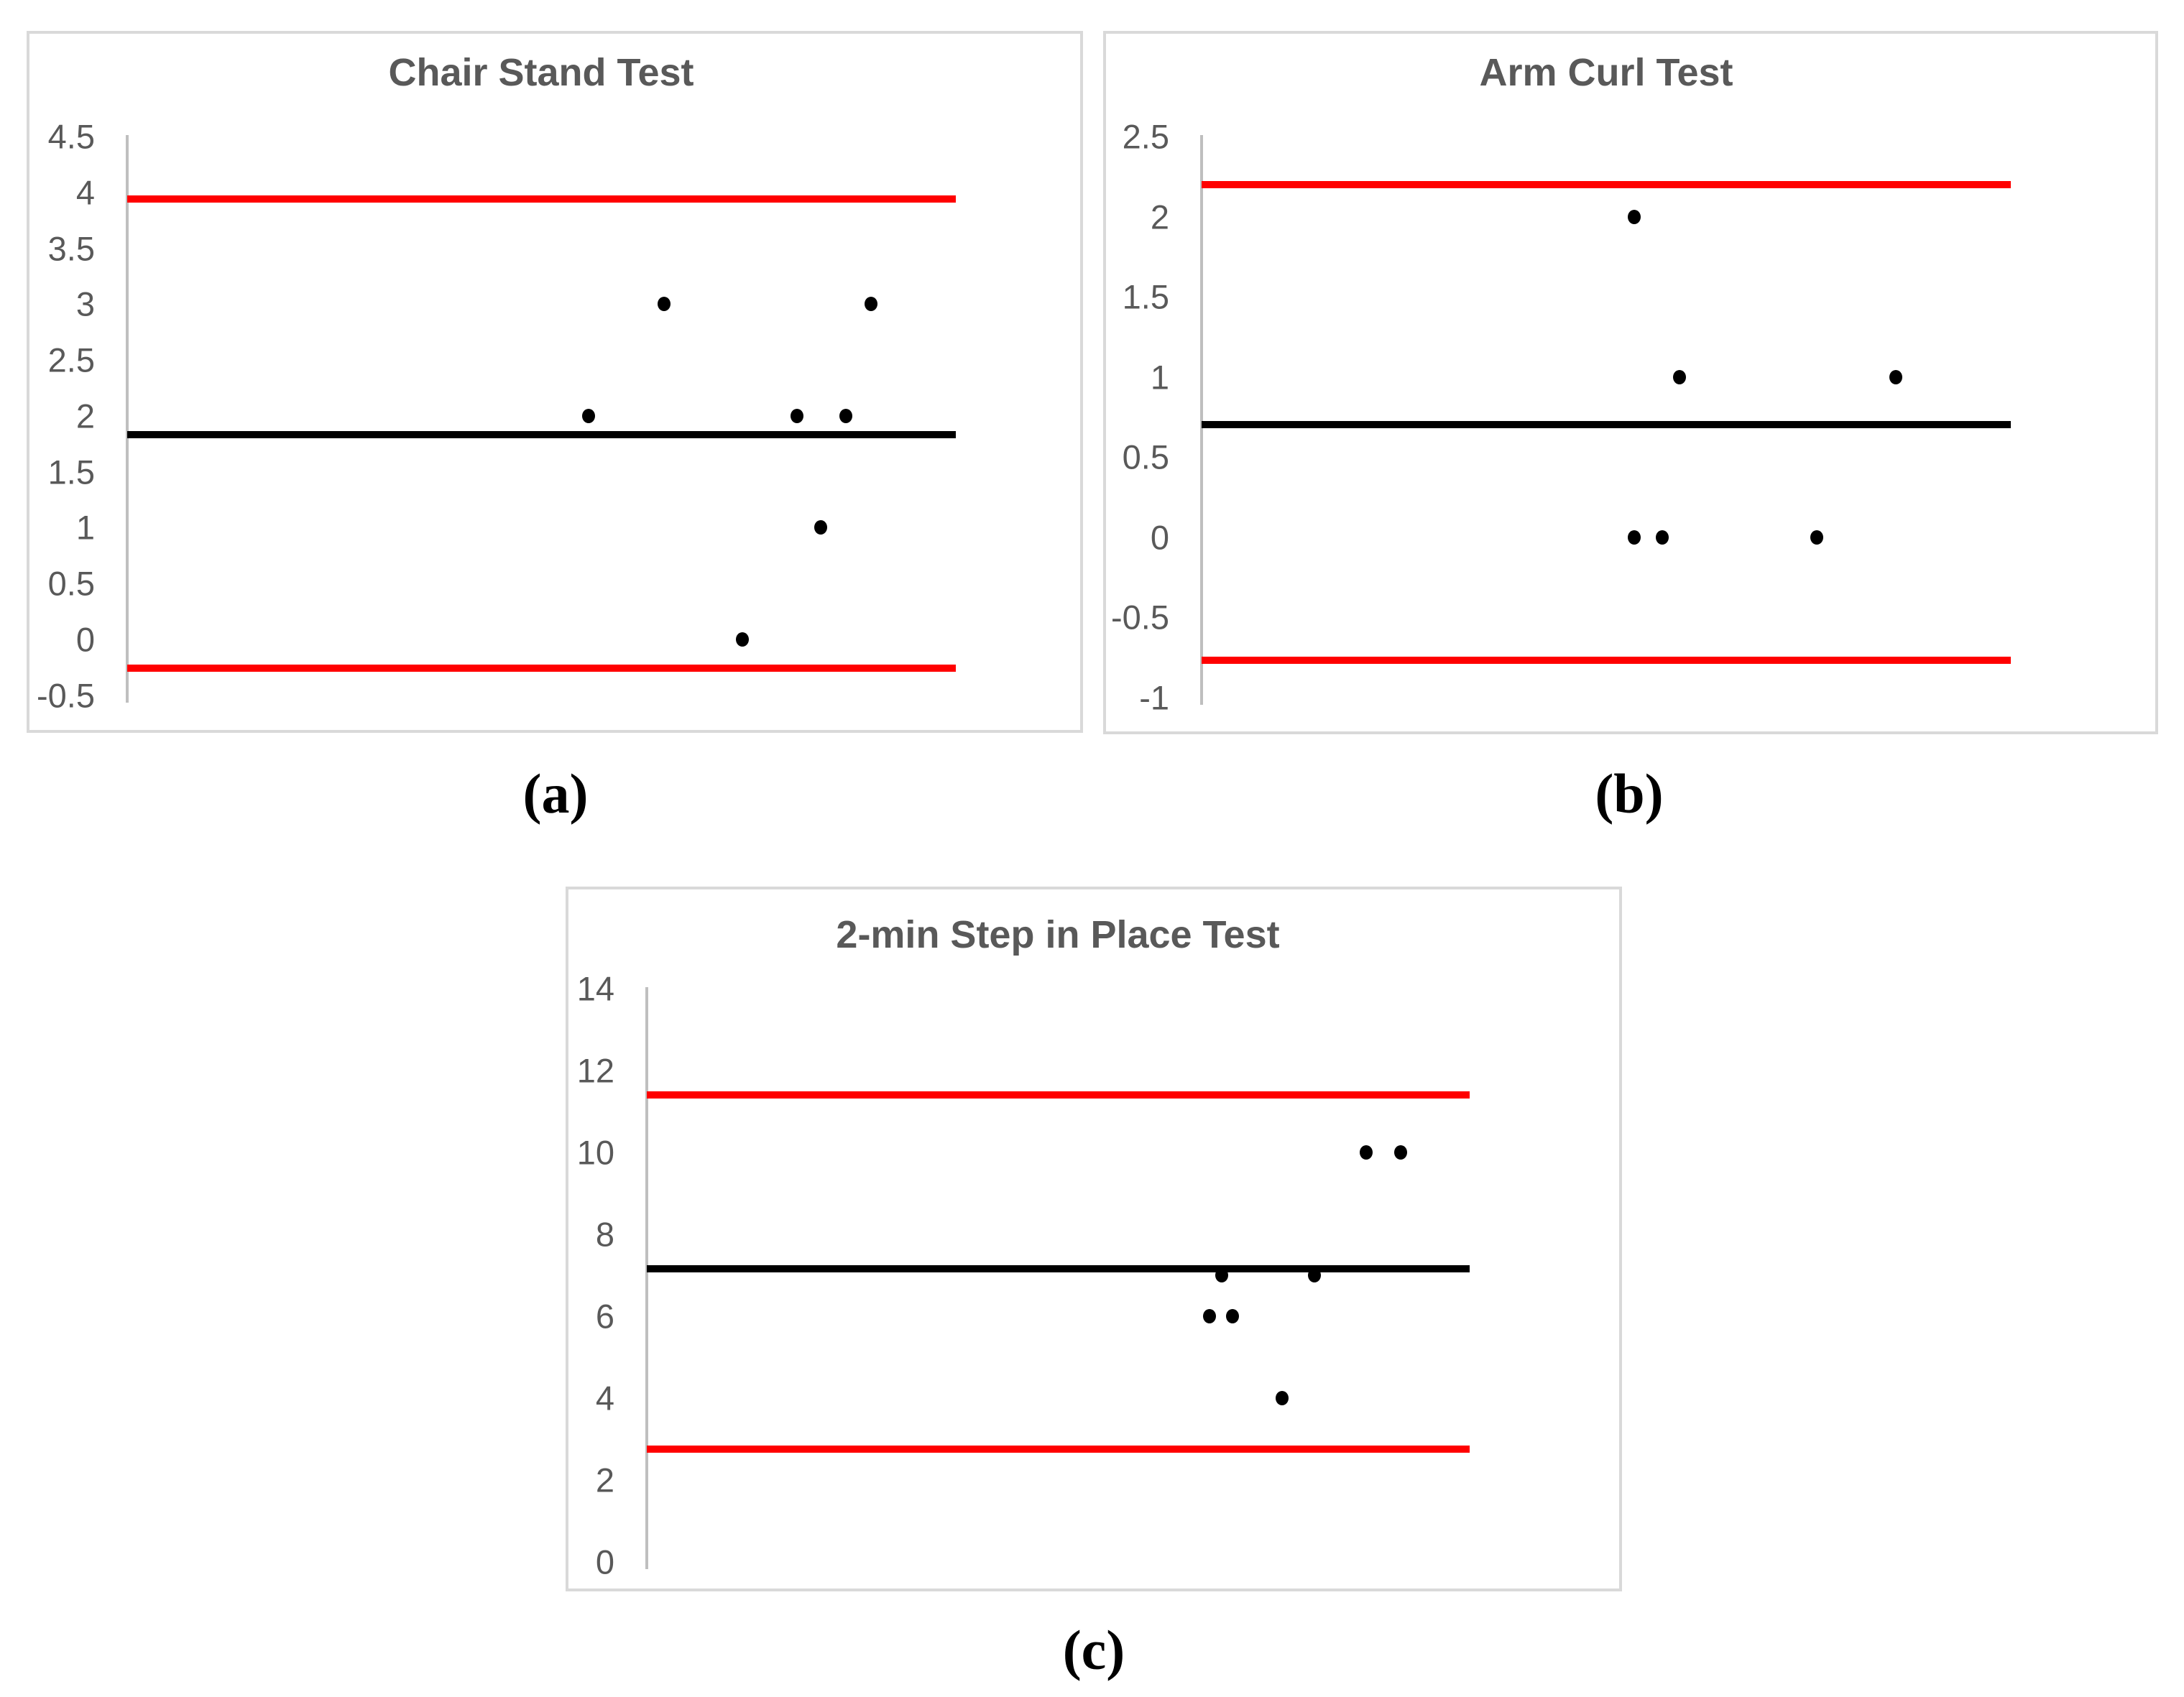 Image resolution: width=2184 pixels, height=1697 pixels. I want to click on y-tick-label-b: -1, so click(1154, 697).